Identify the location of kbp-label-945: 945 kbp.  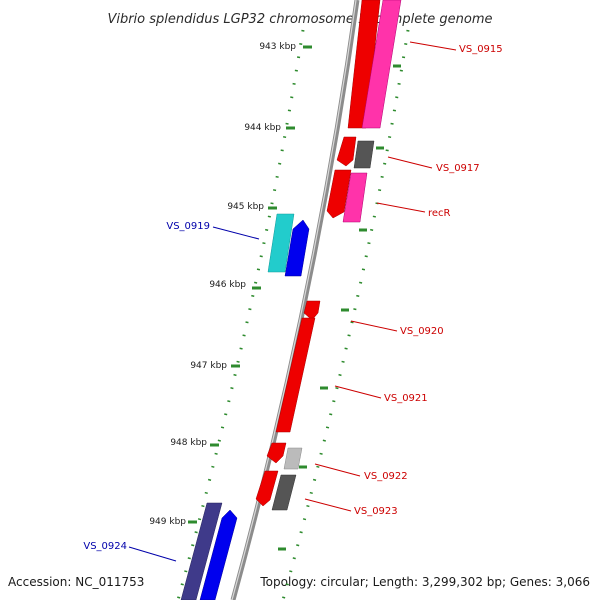
(245, 207).